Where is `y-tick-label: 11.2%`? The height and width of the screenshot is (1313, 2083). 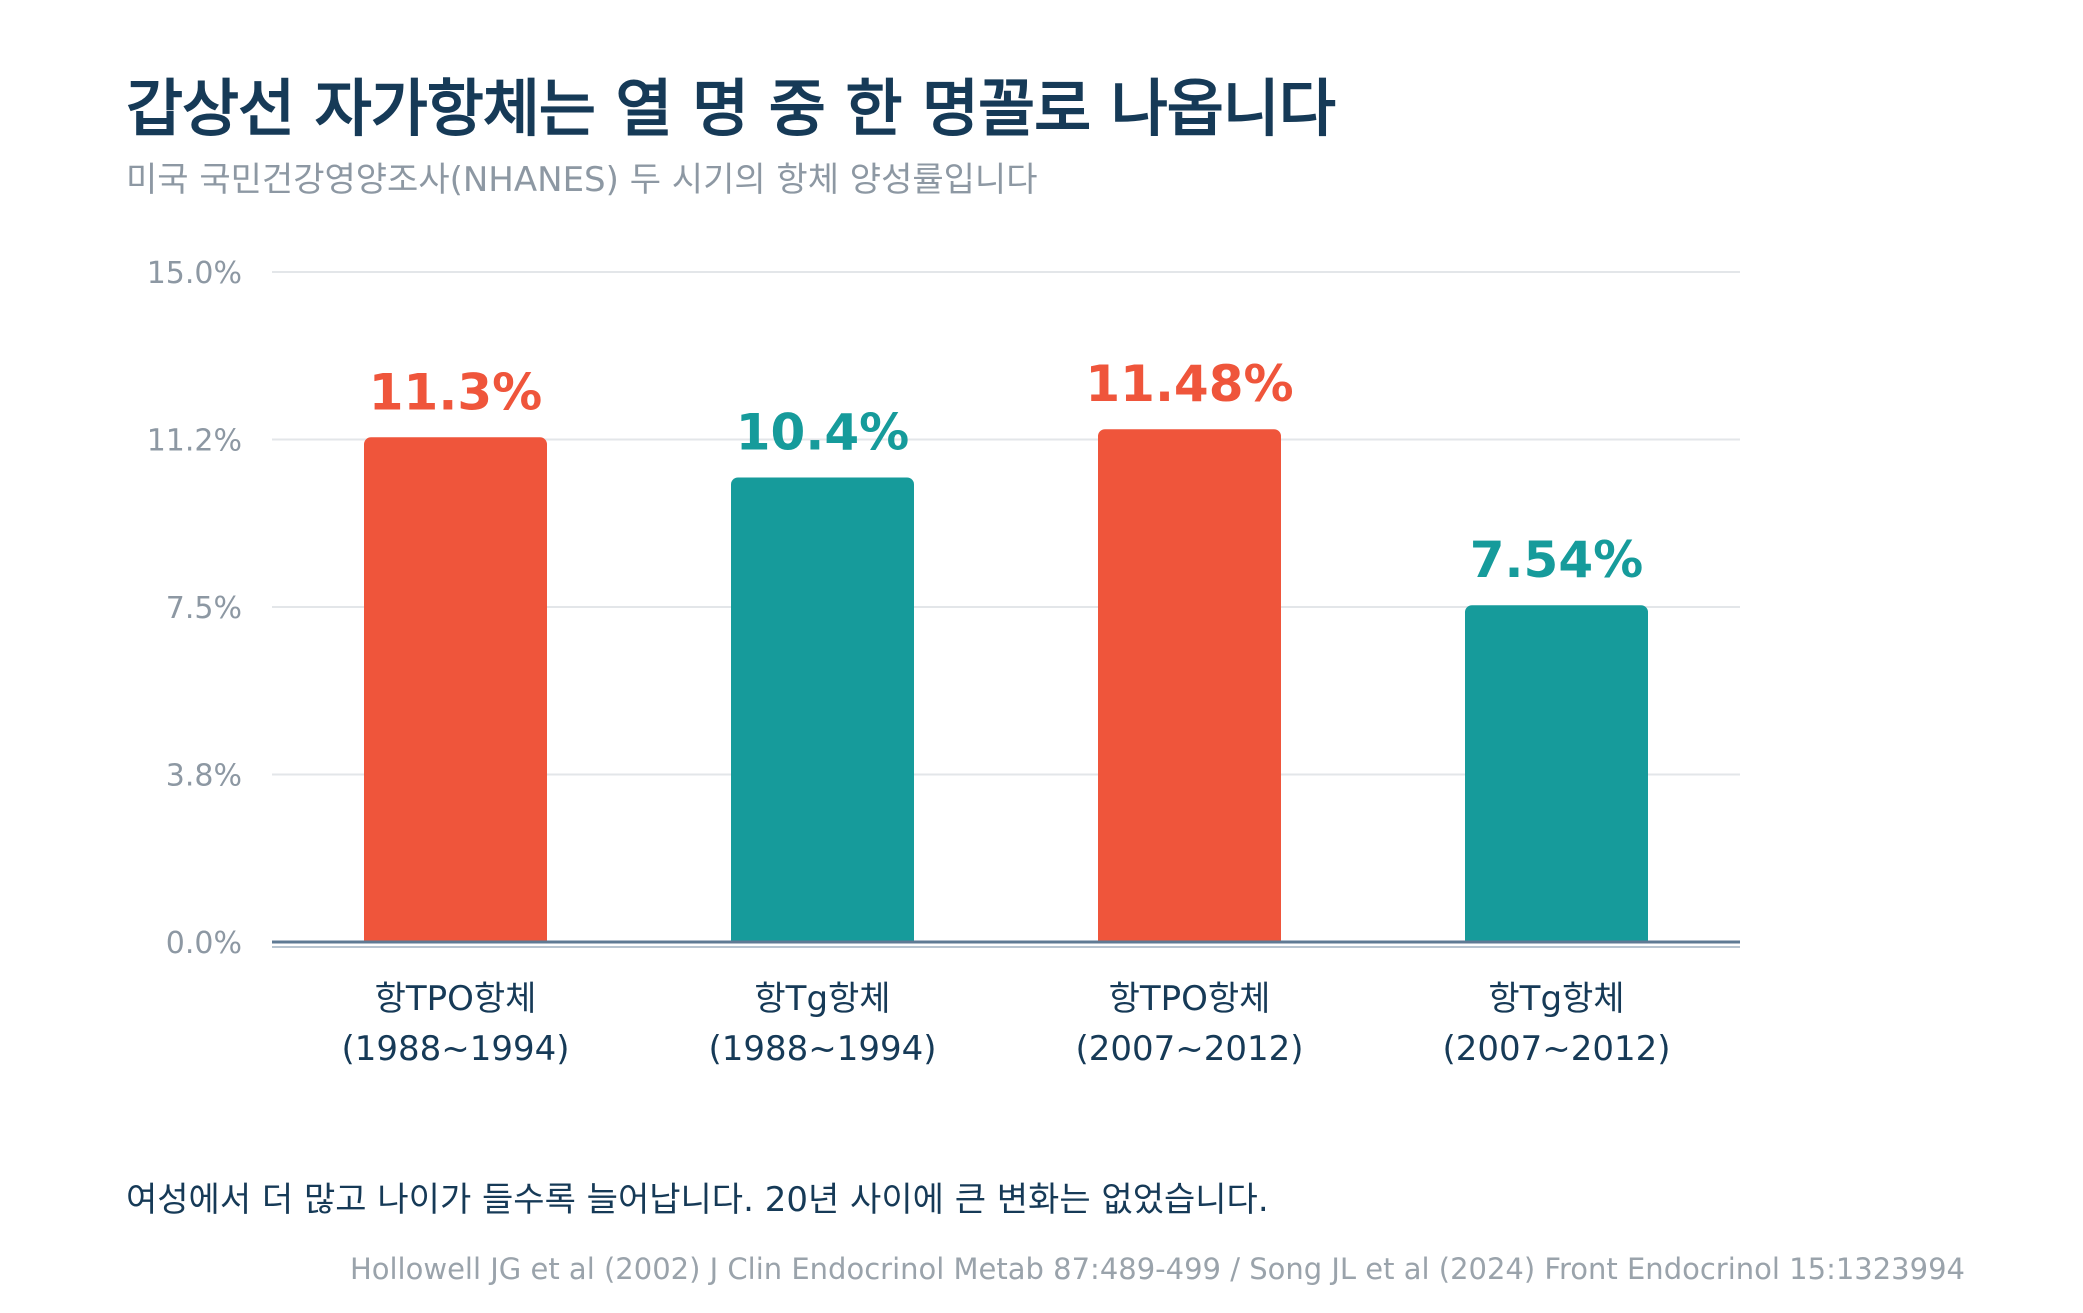 y-tick-label: 11.2% is located at coordinates (194, 441).